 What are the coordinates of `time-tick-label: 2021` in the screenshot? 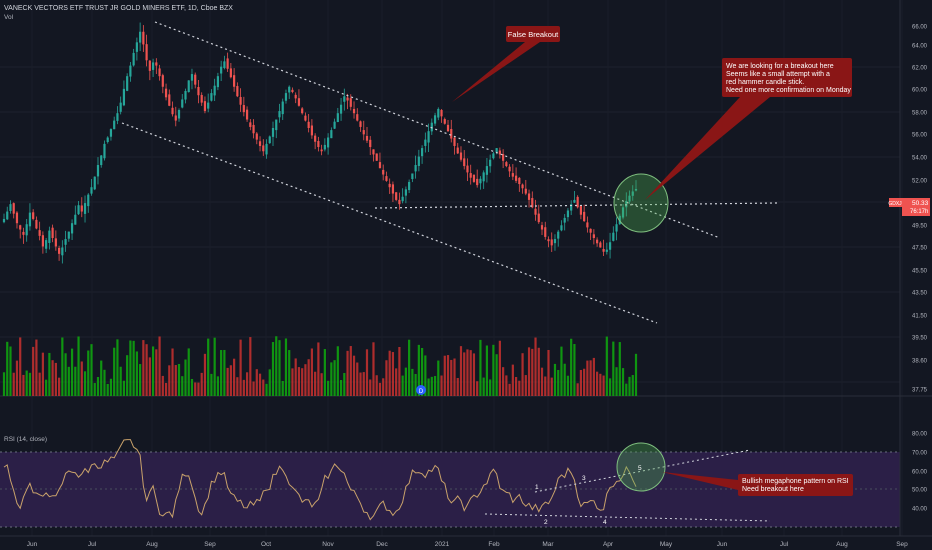 It's located at (442, 544).